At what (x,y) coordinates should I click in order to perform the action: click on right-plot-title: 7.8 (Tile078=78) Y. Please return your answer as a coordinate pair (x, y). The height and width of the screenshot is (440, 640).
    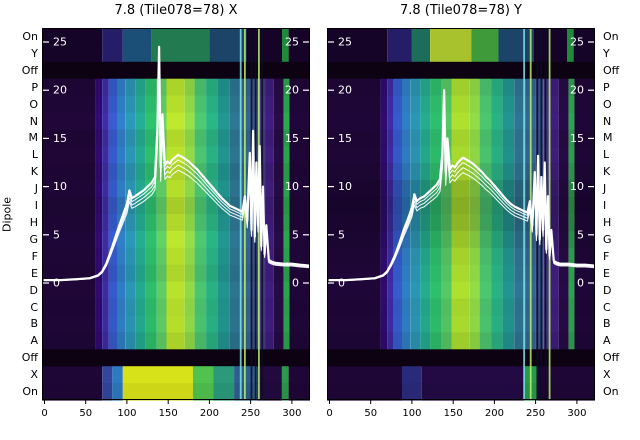
    Looking at the image, I should click on (461, 10).